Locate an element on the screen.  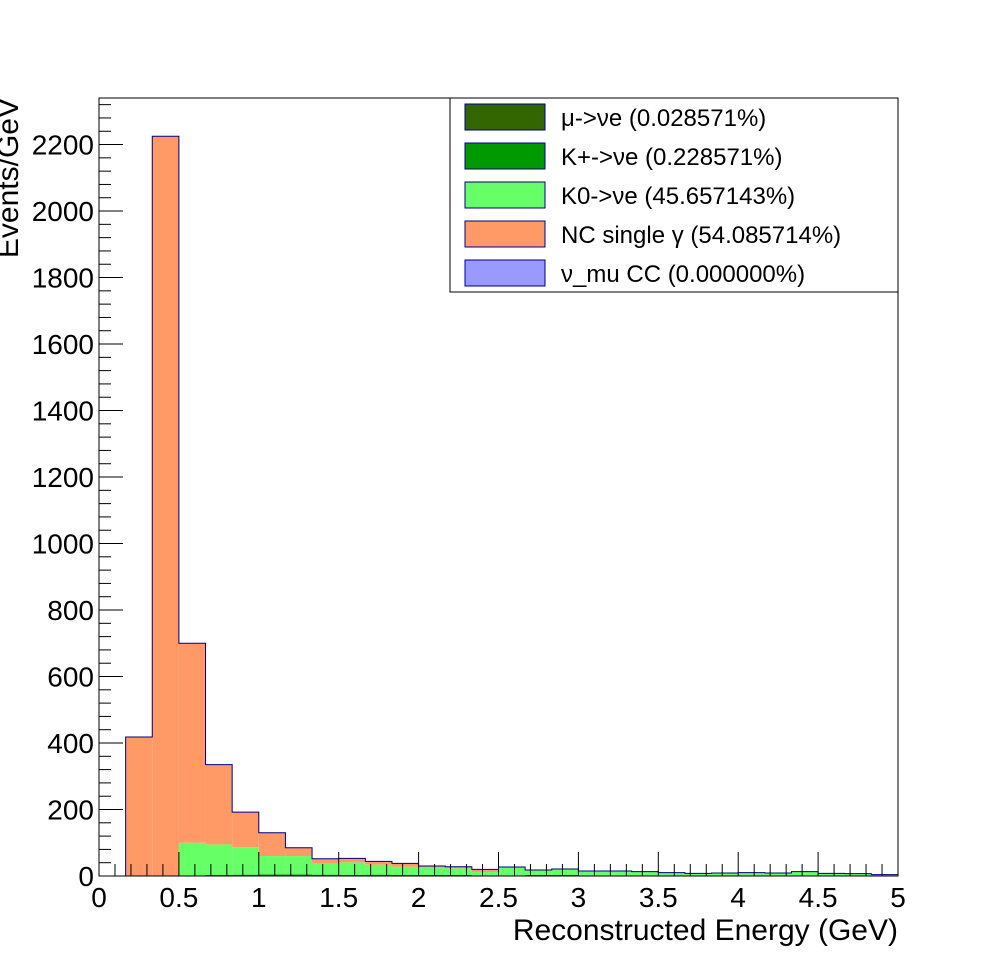
y-axis-title: Events/GeV is located at coordinates (12, 178).